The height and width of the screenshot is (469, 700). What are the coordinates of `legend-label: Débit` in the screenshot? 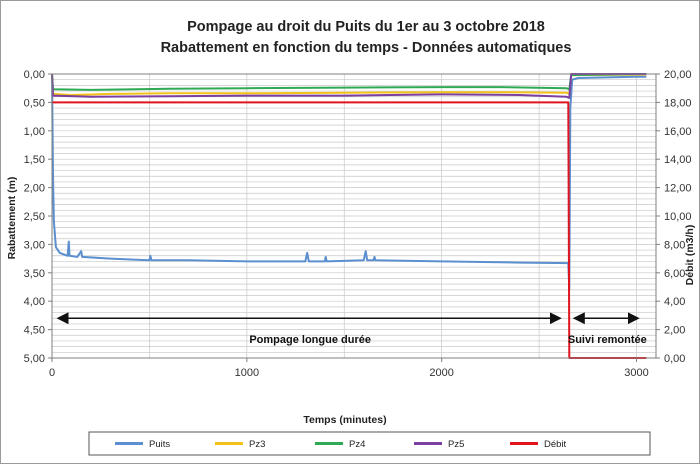 It's located at (555, 444).